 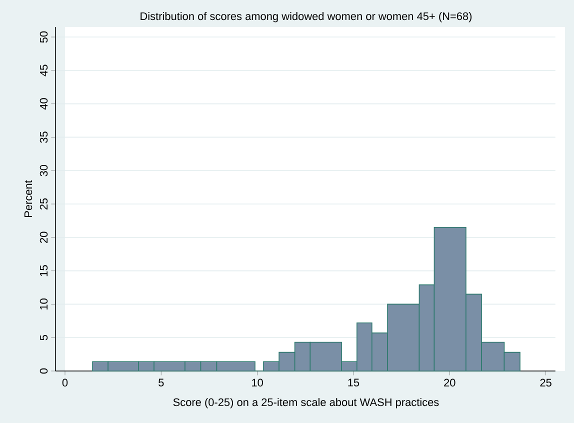 What do you see at coordinates (546, 382) in the screenshot?
I see `x-tick-label: 25` at bounding box center [546, 382].